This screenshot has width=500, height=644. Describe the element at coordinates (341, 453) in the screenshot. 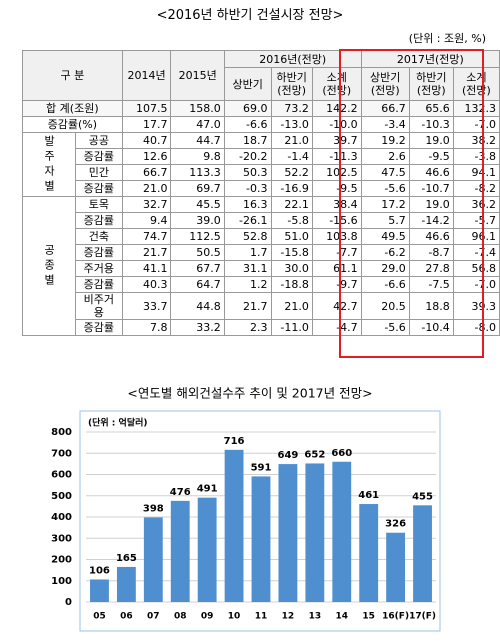

I see `value-label: 660` at that location.